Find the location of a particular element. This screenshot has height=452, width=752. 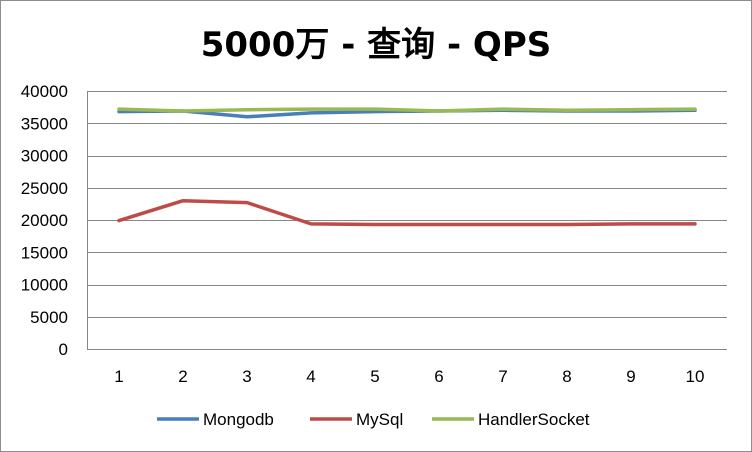

series-line-handlersocket is located at coordinates (407, 110).